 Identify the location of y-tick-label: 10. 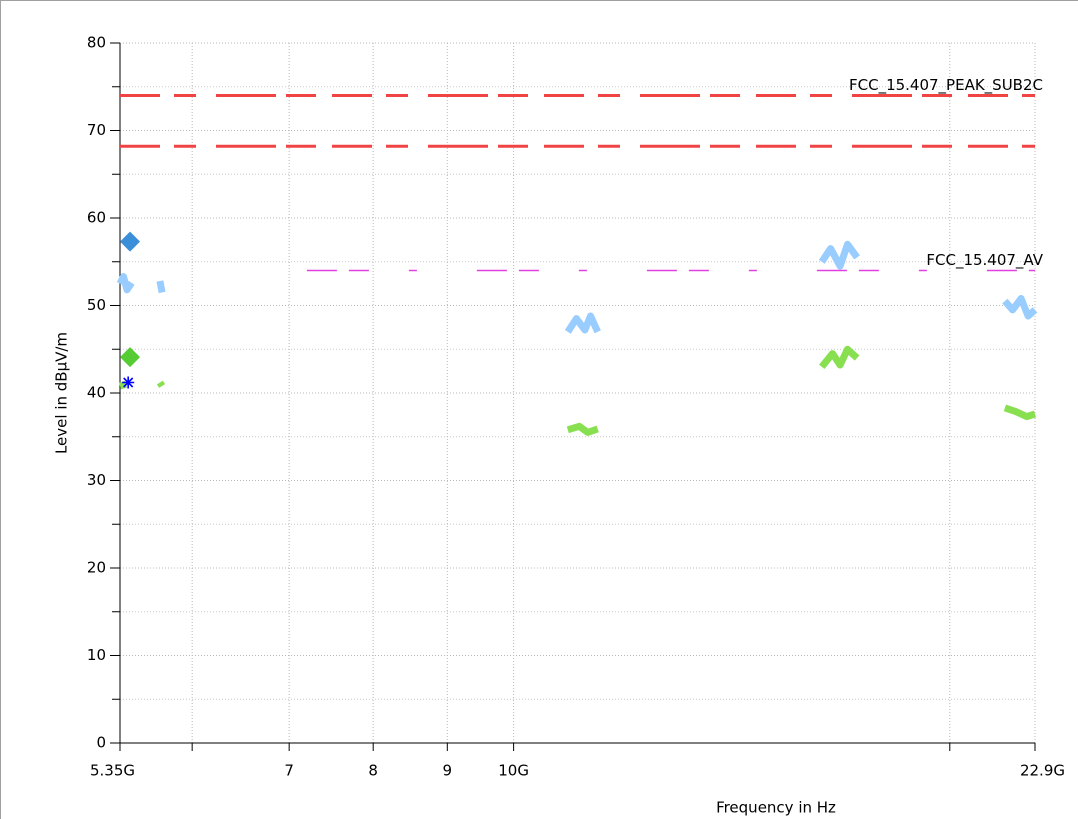
(96, 655).